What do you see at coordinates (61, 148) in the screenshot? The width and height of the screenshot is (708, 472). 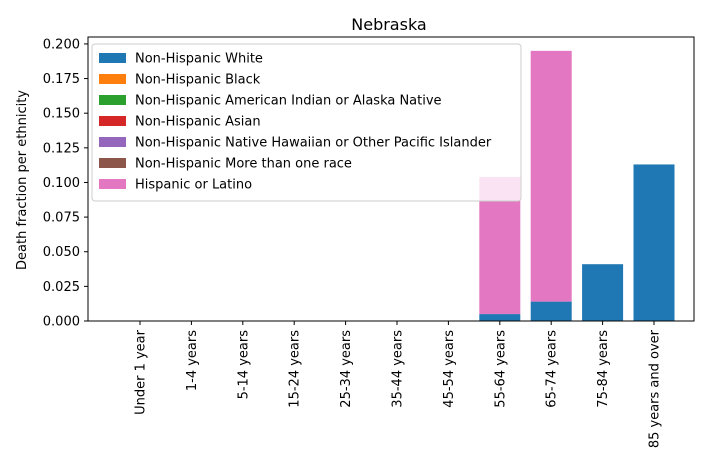 I see `y-tick-label: 0.125` at bounding box center [61, 148].